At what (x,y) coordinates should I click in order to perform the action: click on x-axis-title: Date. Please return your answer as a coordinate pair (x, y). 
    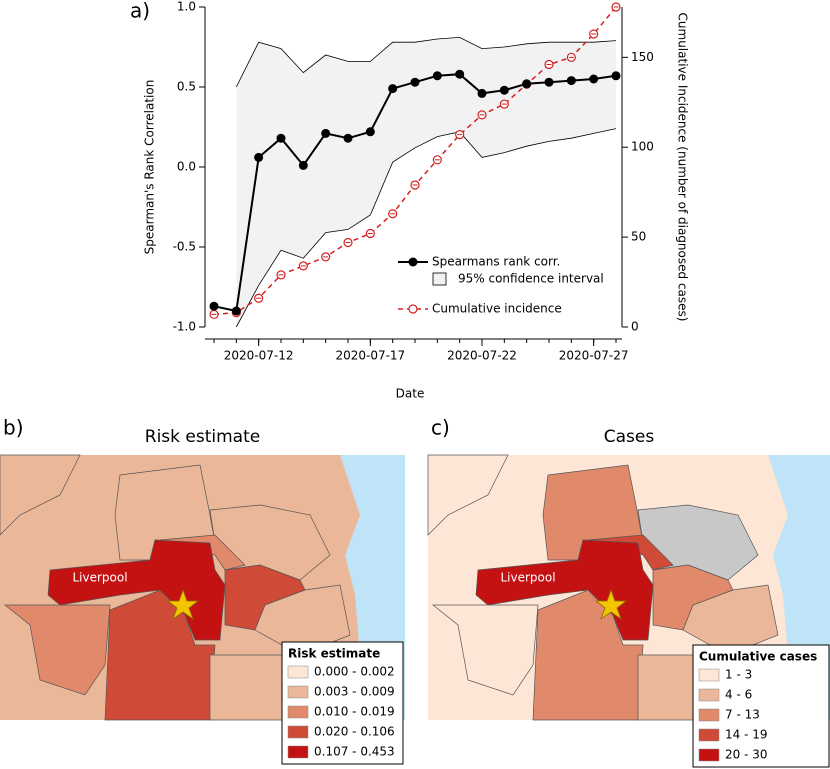
    Looking at the image, I should click on (410, 394).